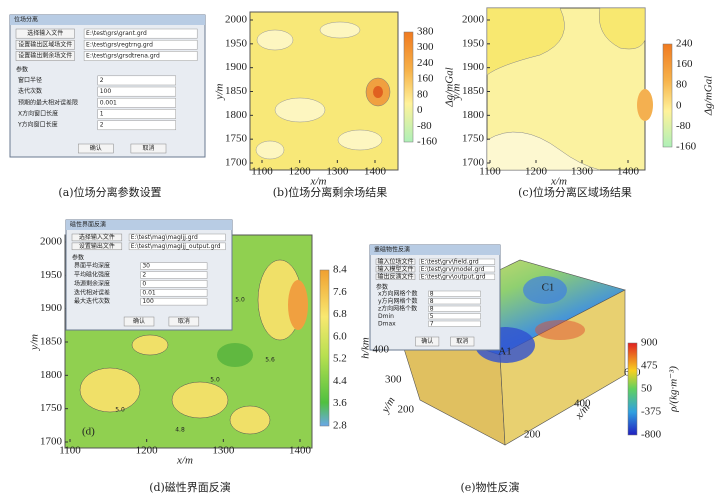 The width and height of the screenshot is (718, 503). I want to click on param-label: 界面平均深度, so click(92, 266).